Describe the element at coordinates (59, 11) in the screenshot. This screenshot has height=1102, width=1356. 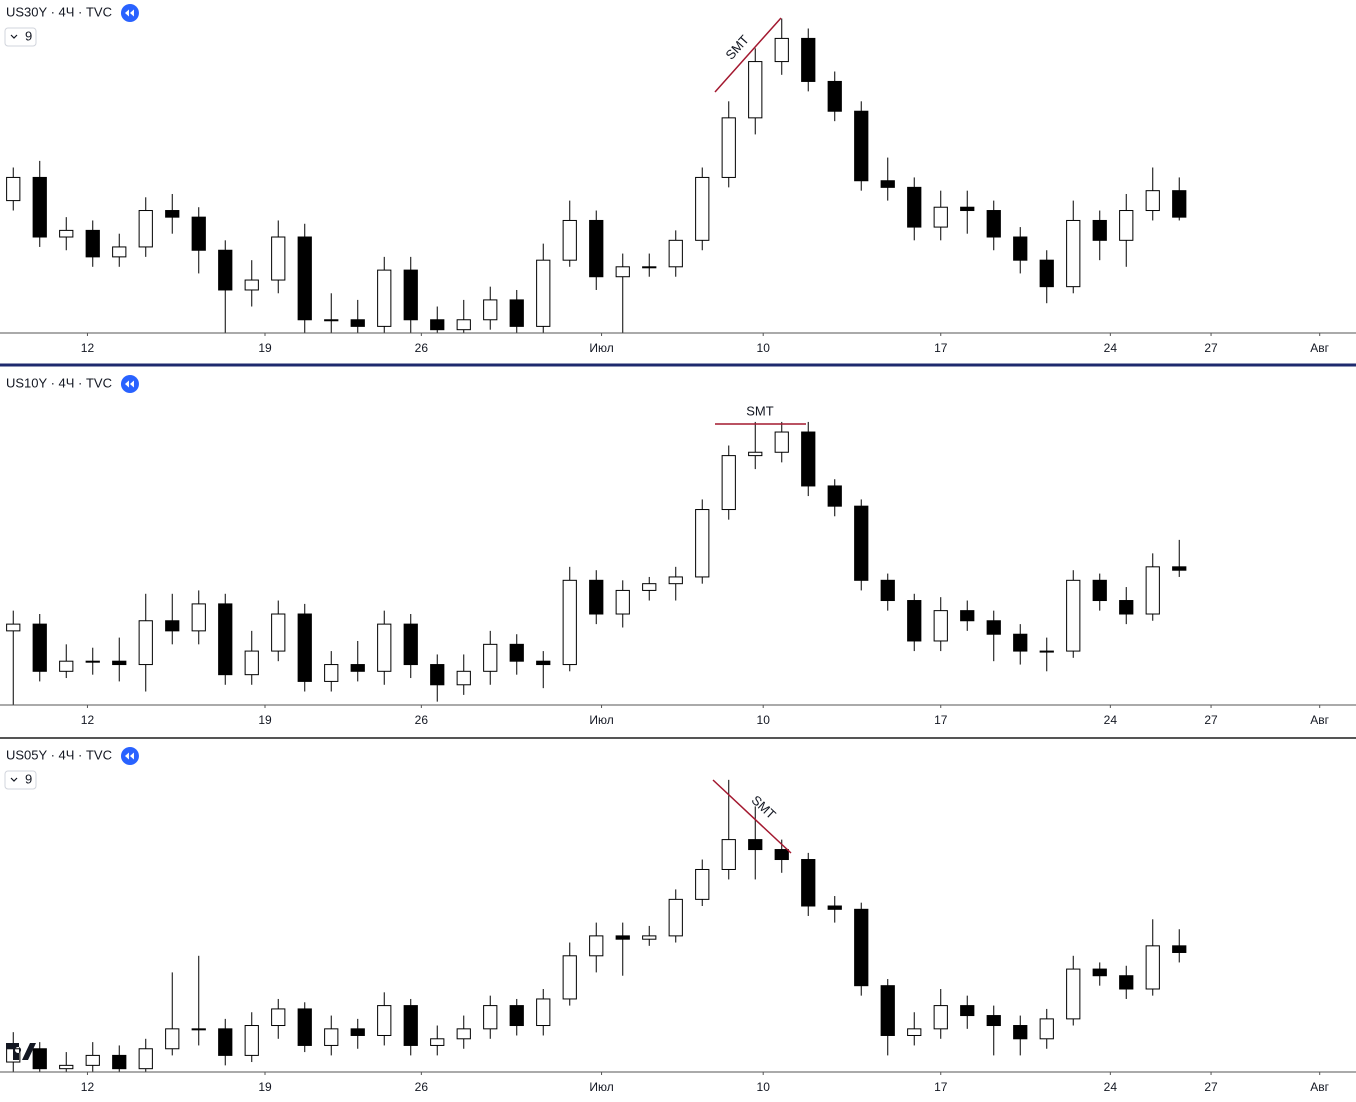
I see `chart-title: US30Y · 4Ч · TVC` at that location.